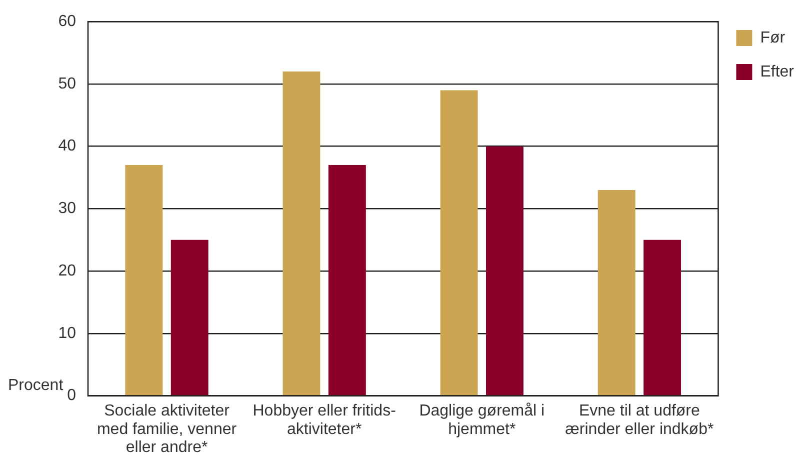 The height and width of the screenshot is (467, 808). Describe the element at coordinates (482, 420) in the screenshot. I see `x-tick-label: Daglige gøremål i hjemmet*` at that location.